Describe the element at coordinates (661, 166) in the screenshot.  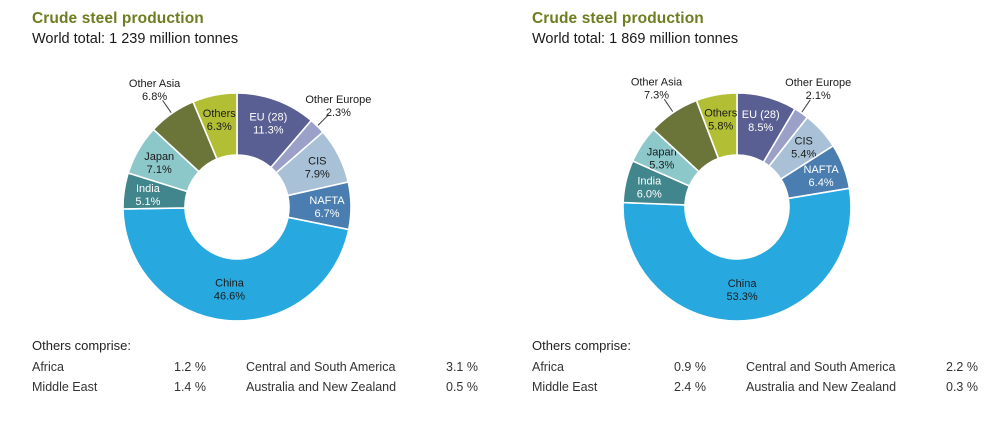
I see `slice-label-value: 5.3%` at that location.